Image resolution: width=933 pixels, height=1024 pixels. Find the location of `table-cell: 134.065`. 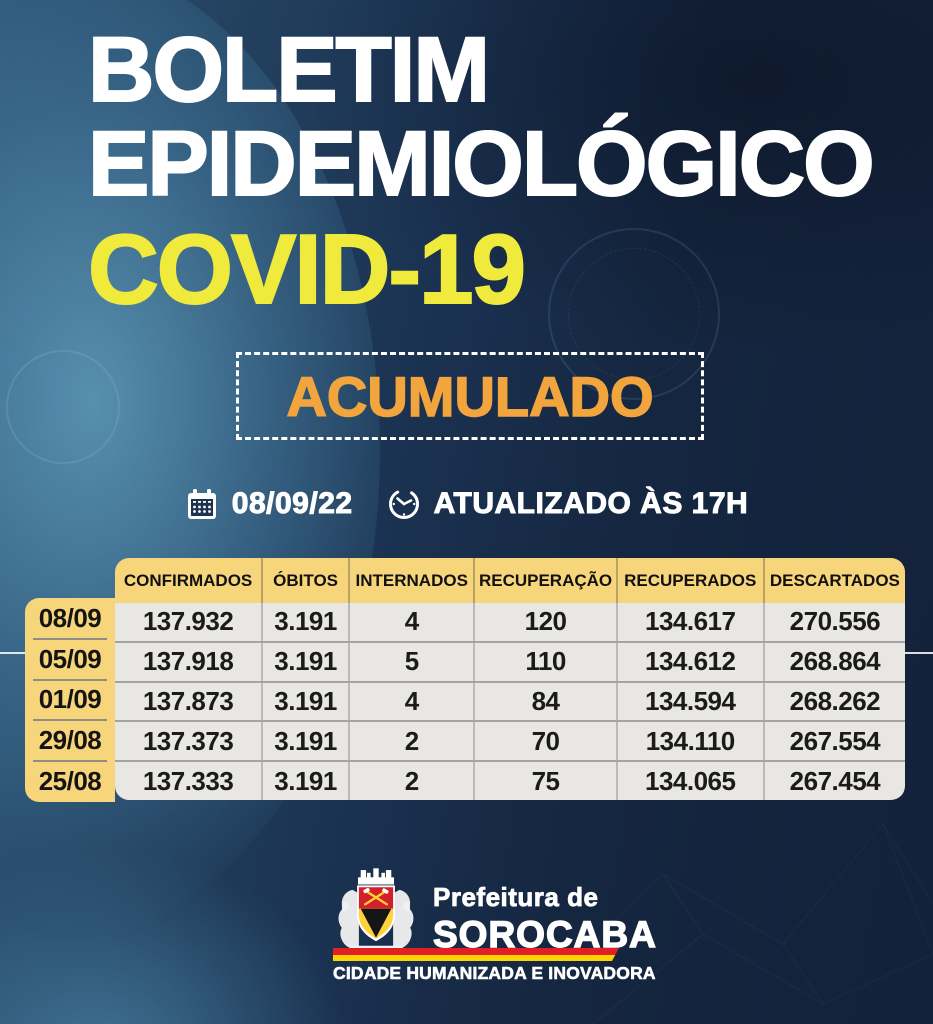

table-cell: 134.065 is located at coordinates (691, 781).